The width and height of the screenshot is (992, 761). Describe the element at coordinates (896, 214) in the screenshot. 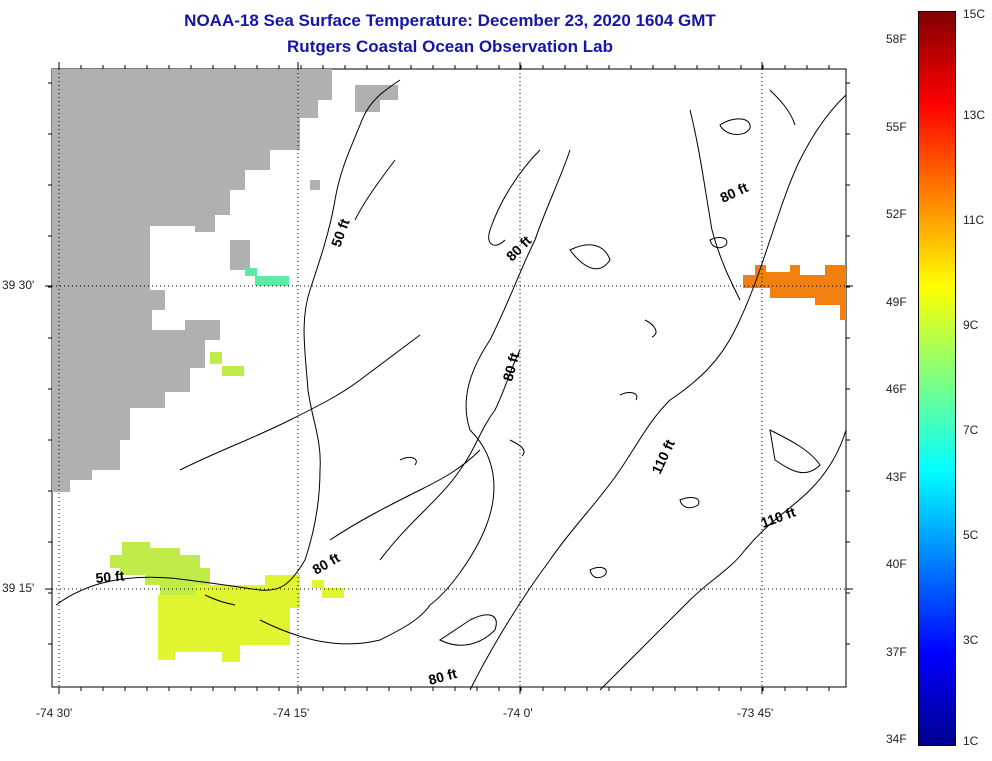

I see `colorbar-fahrenheit-label: 52F` at that location.